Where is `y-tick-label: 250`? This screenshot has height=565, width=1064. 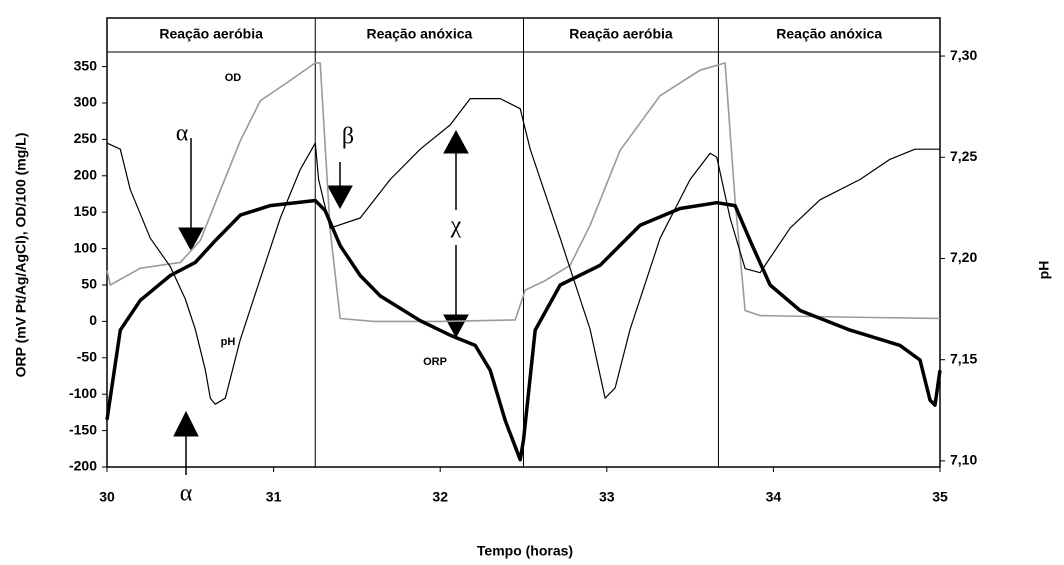
y-tick-label: 250 is located at coordinates (86, 138).